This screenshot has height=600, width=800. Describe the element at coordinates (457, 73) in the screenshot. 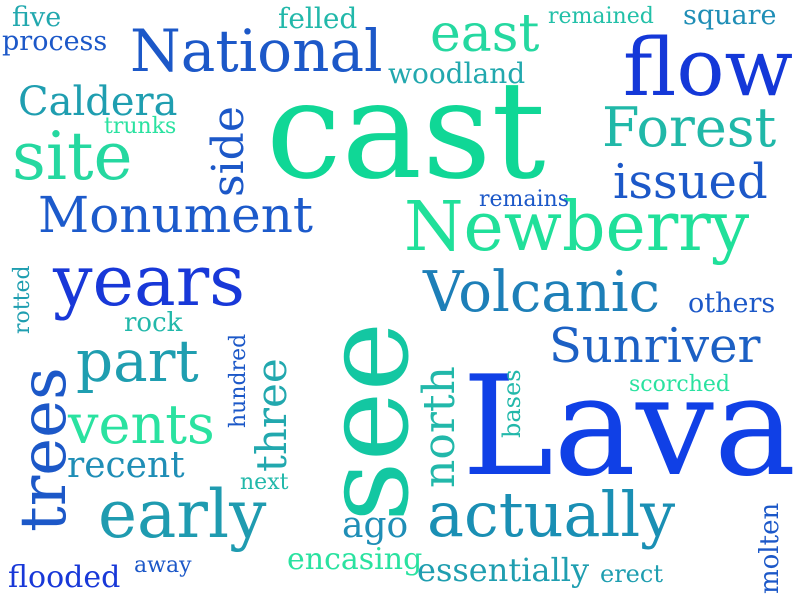

I see `word-woodland: woodland` at that location.